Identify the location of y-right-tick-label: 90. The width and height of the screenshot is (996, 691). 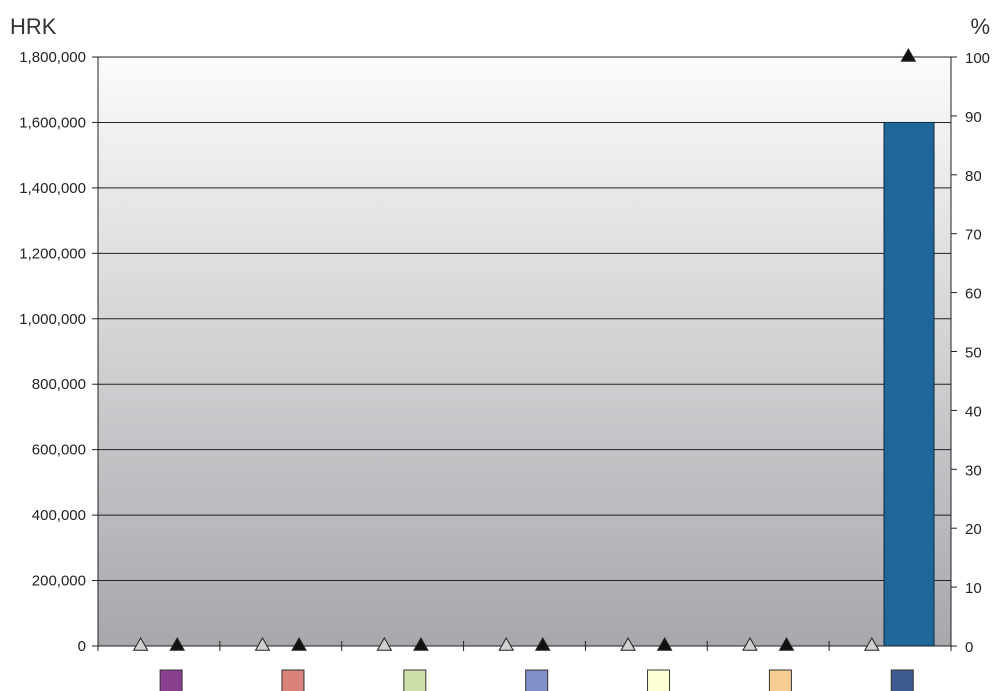
(973, 117).